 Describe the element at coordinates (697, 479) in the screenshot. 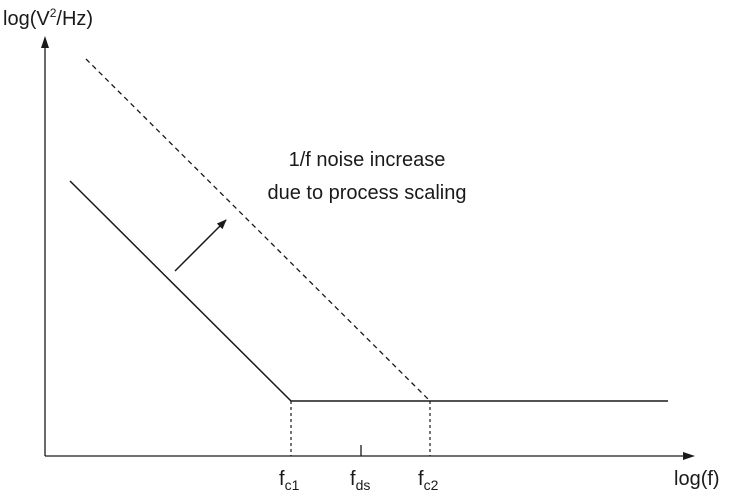

I see `x-axis-label: log(f)` at that location.